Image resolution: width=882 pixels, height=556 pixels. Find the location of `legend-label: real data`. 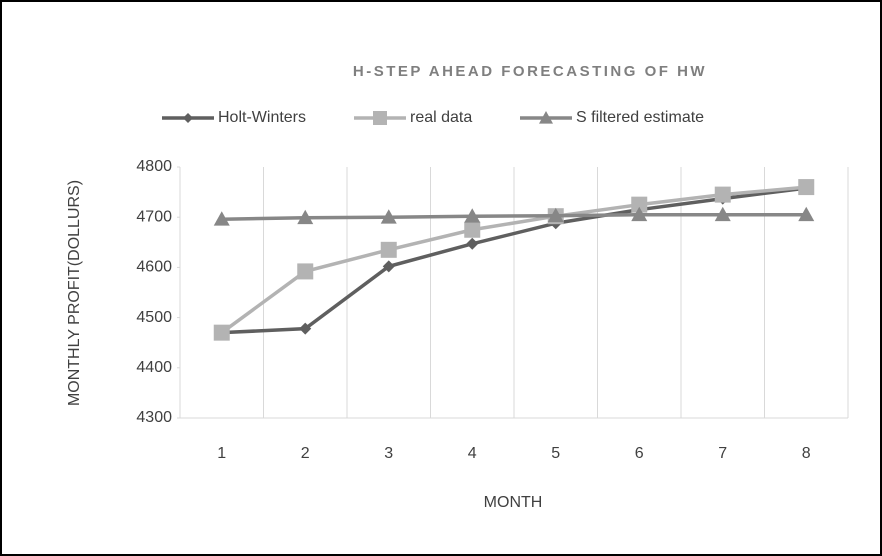

legend-label: real data is located at coordinates (441, 117).